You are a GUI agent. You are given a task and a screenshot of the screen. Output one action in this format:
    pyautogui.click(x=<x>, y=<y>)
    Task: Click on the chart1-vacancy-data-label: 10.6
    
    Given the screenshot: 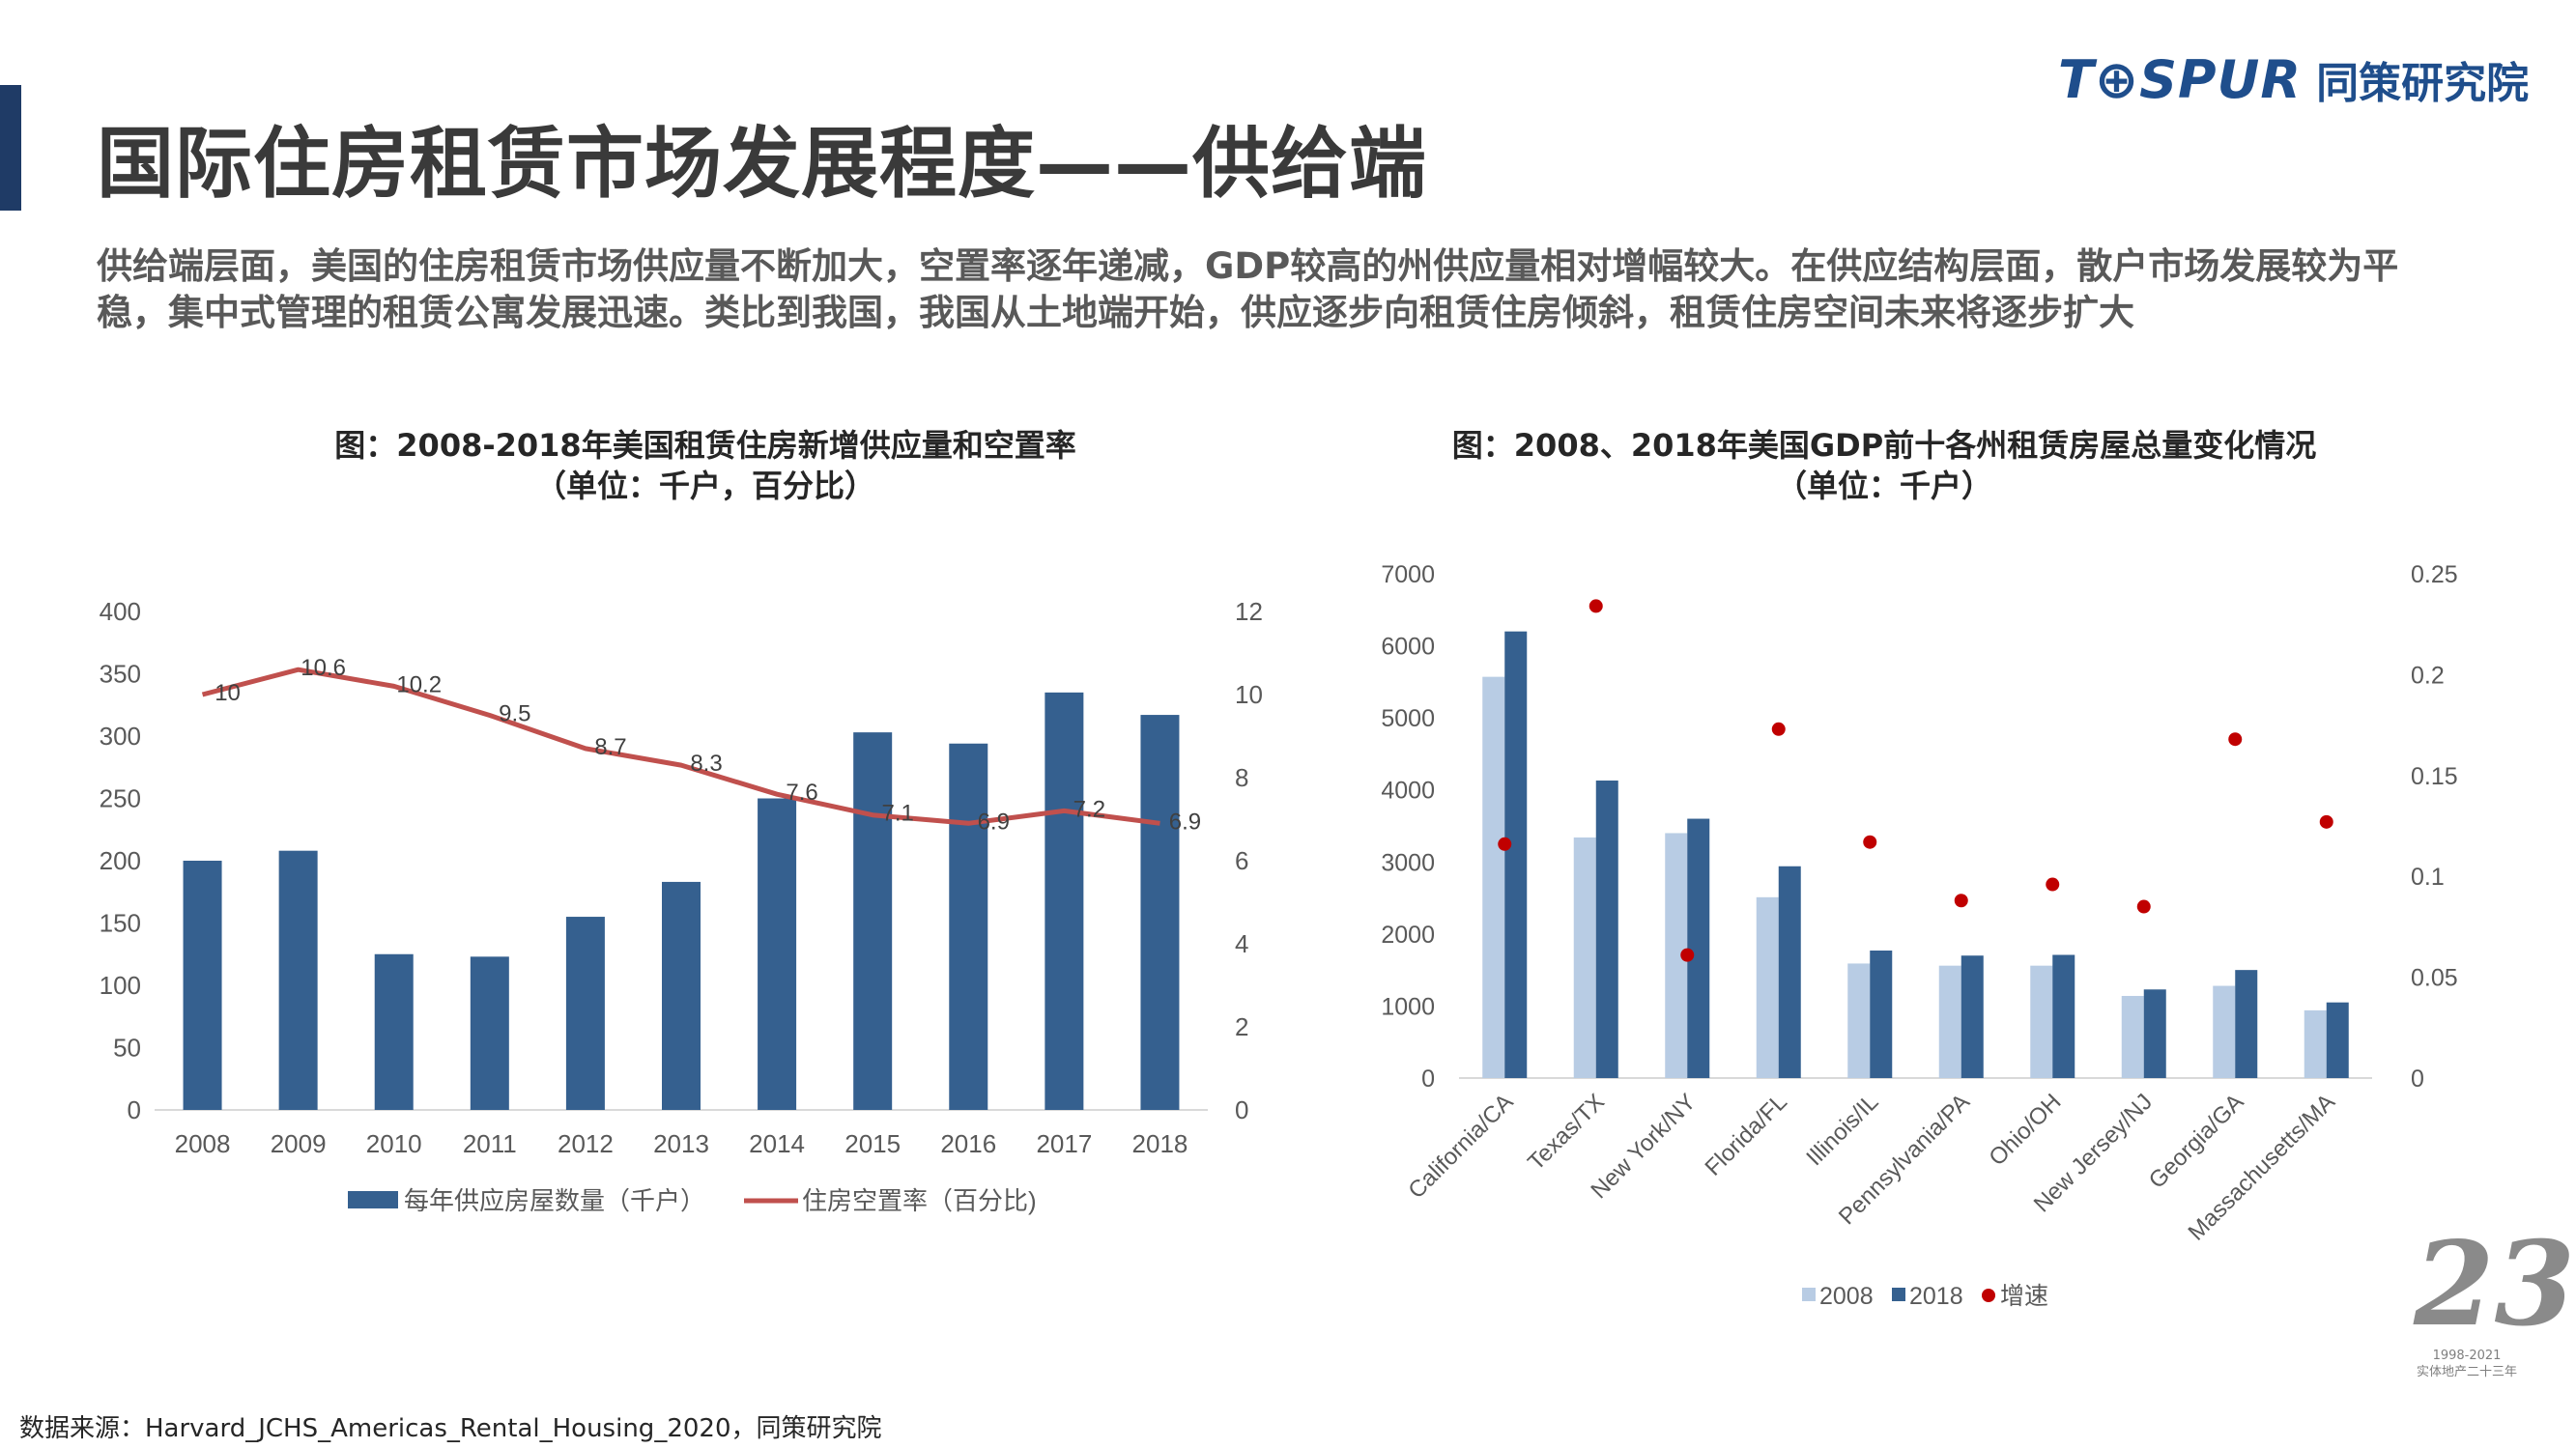 What is the action you would take?
    pyautogui.click(x=324, y=668)
    